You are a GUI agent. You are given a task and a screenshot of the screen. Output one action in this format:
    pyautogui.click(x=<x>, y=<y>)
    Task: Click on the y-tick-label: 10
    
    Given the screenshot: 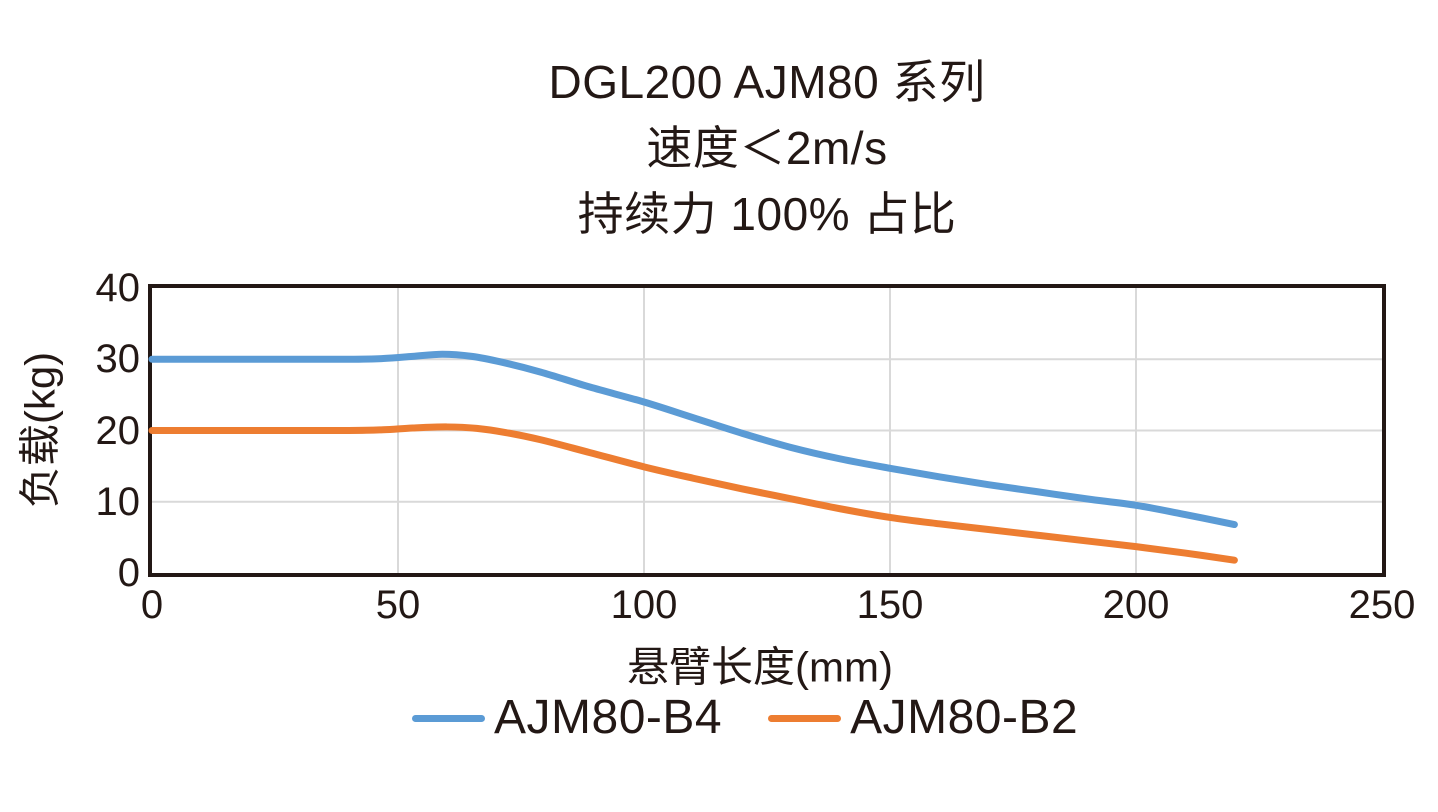 What is the action you would take?
    pyautogui.click(x=118, y=501)
    